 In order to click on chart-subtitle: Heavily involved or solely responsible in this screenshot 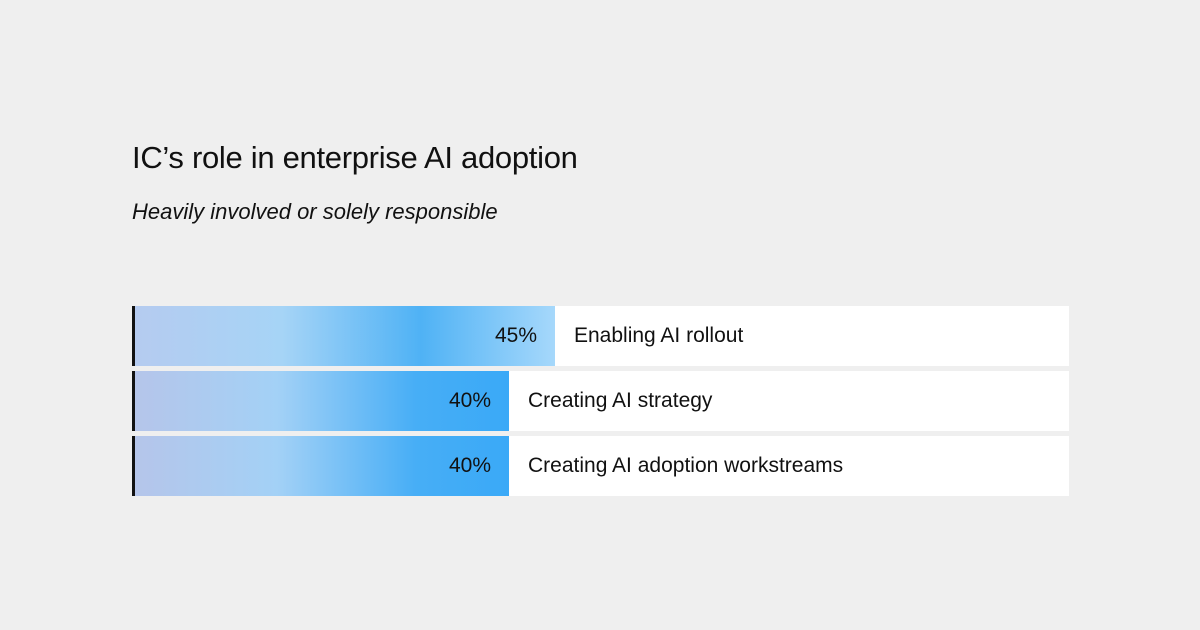, I will do `click(315, 211)`.